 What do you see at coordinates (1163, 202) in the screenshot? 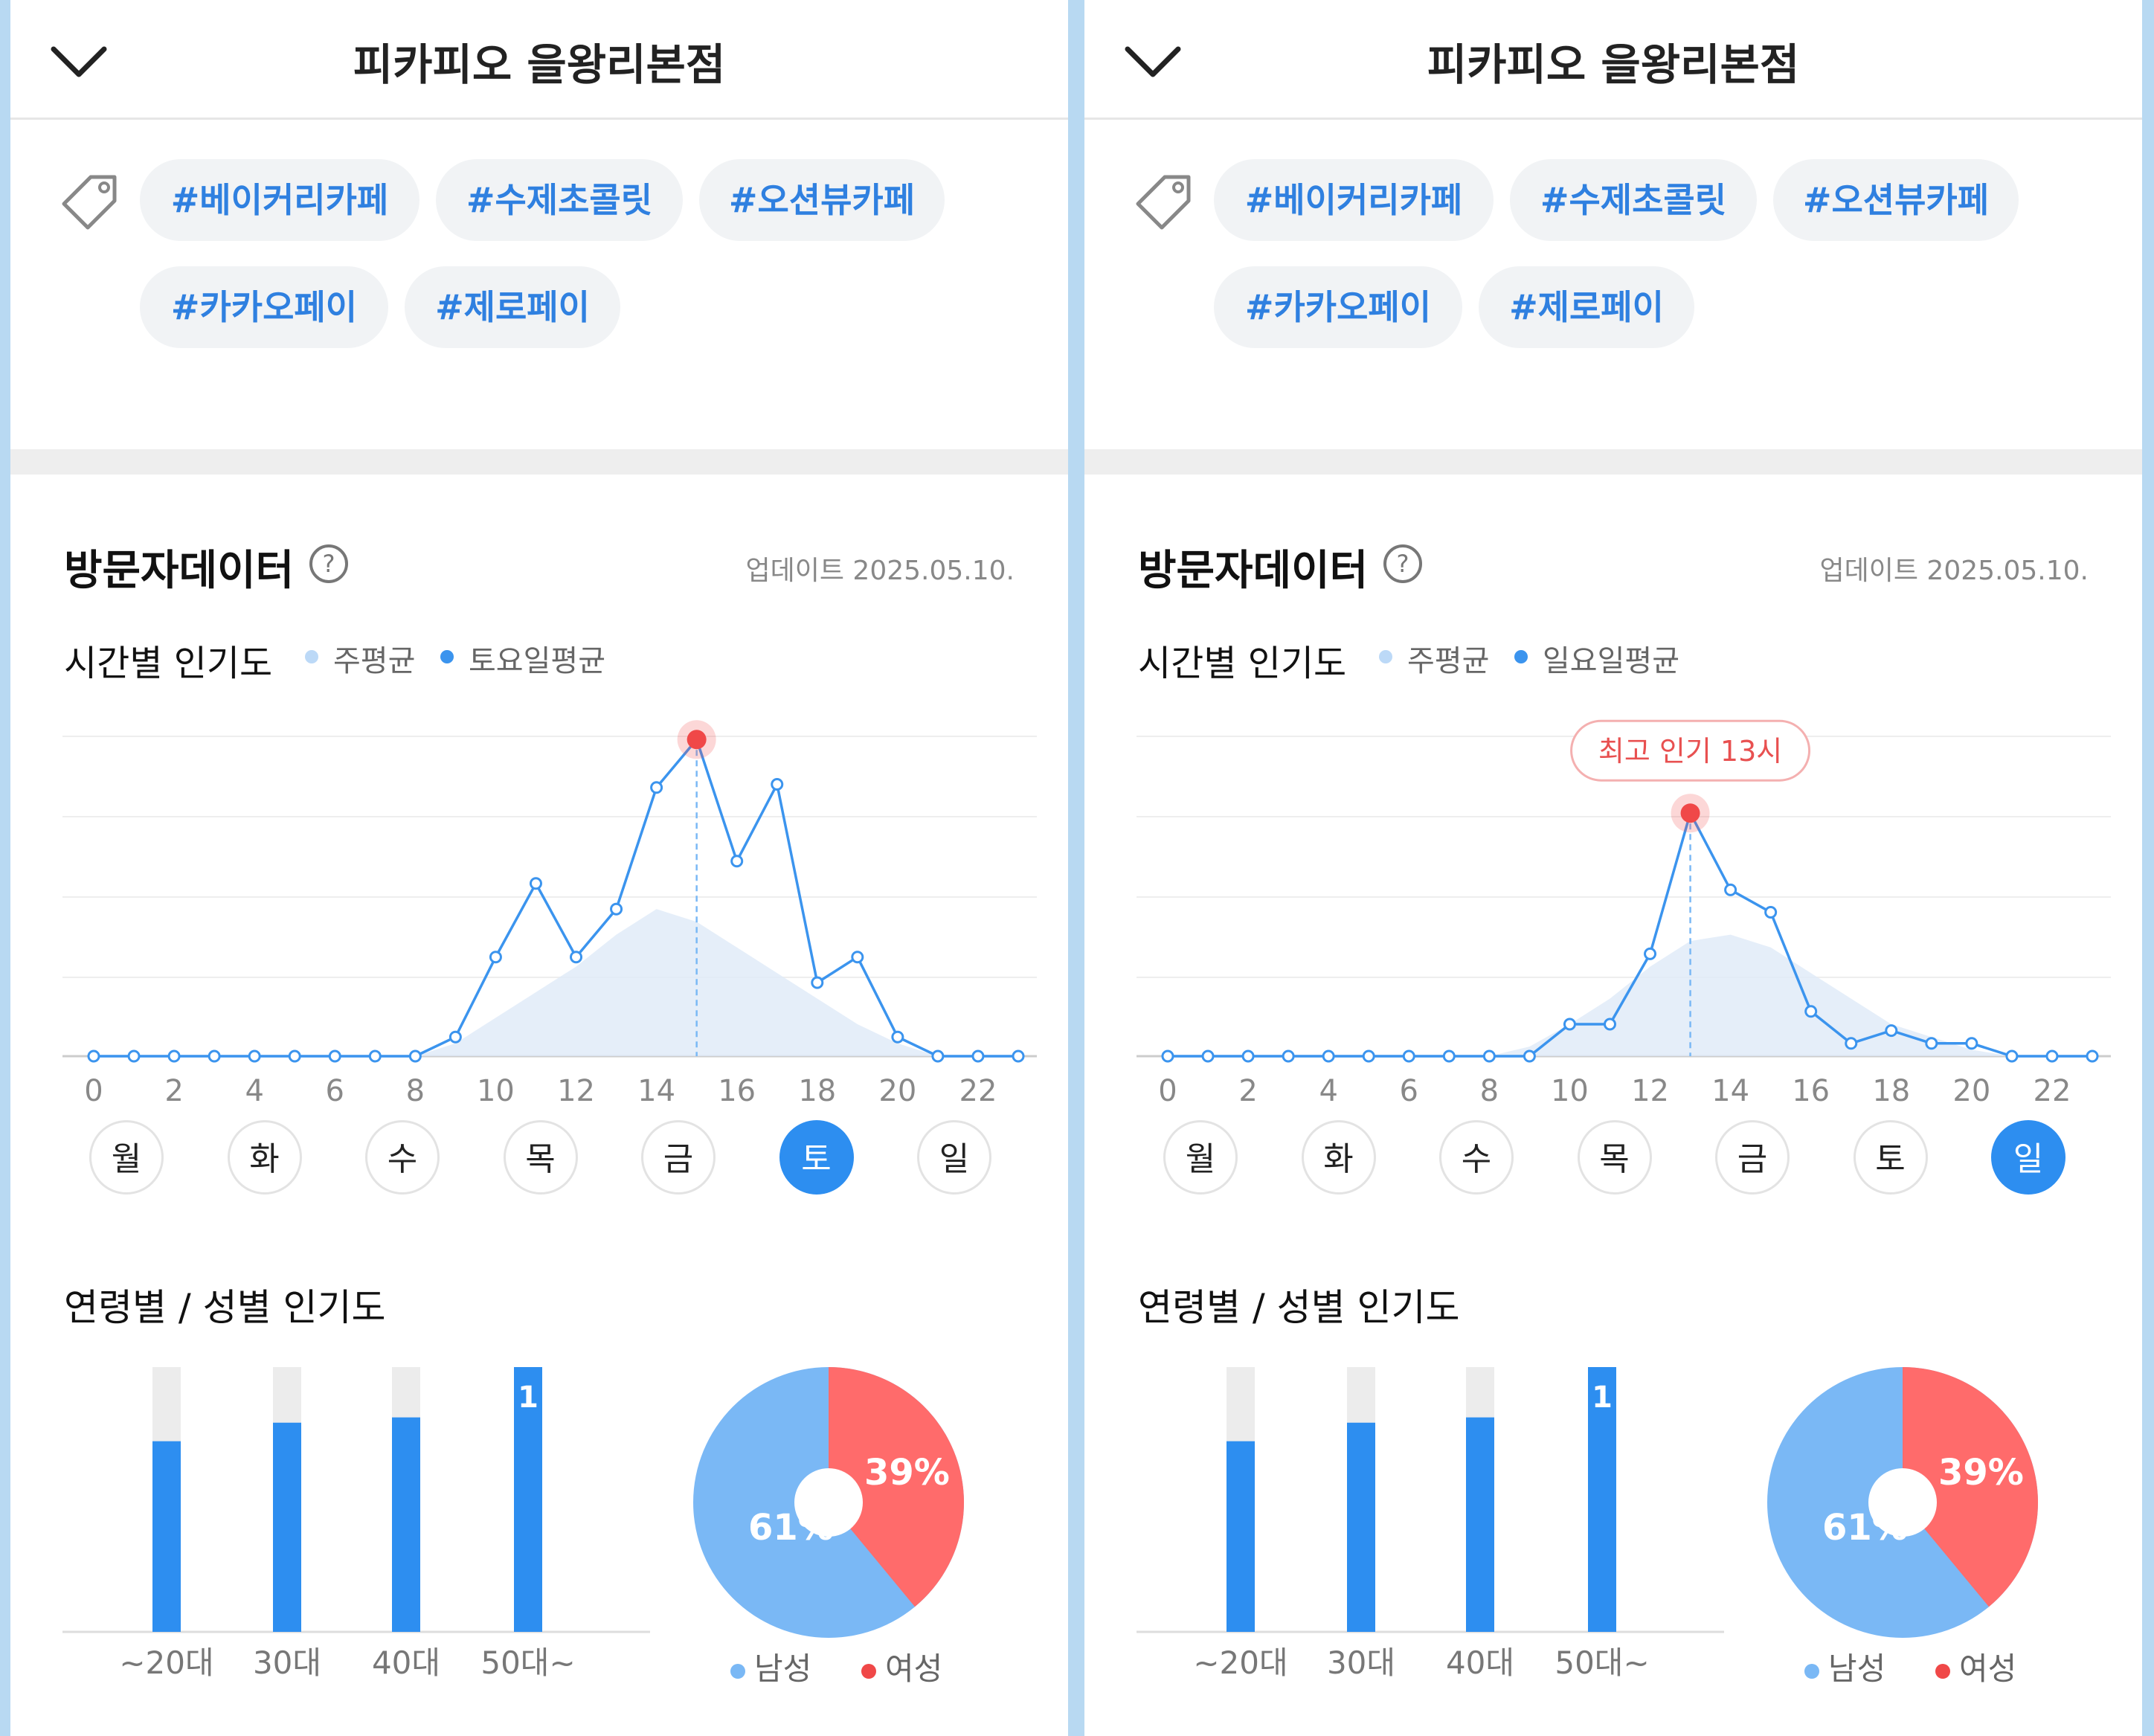
I see `tag-icon` at bounding box center [1163, 202].